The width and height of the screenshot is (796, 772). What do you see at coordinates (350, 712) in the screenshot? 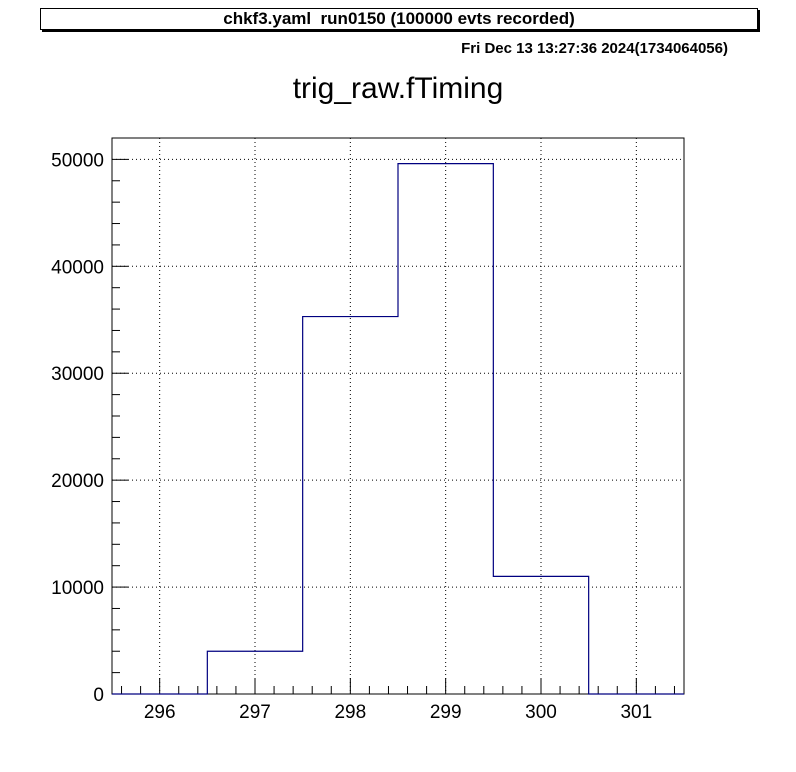
I see `x-tick-label: 298` at bounding box center [350, 712].